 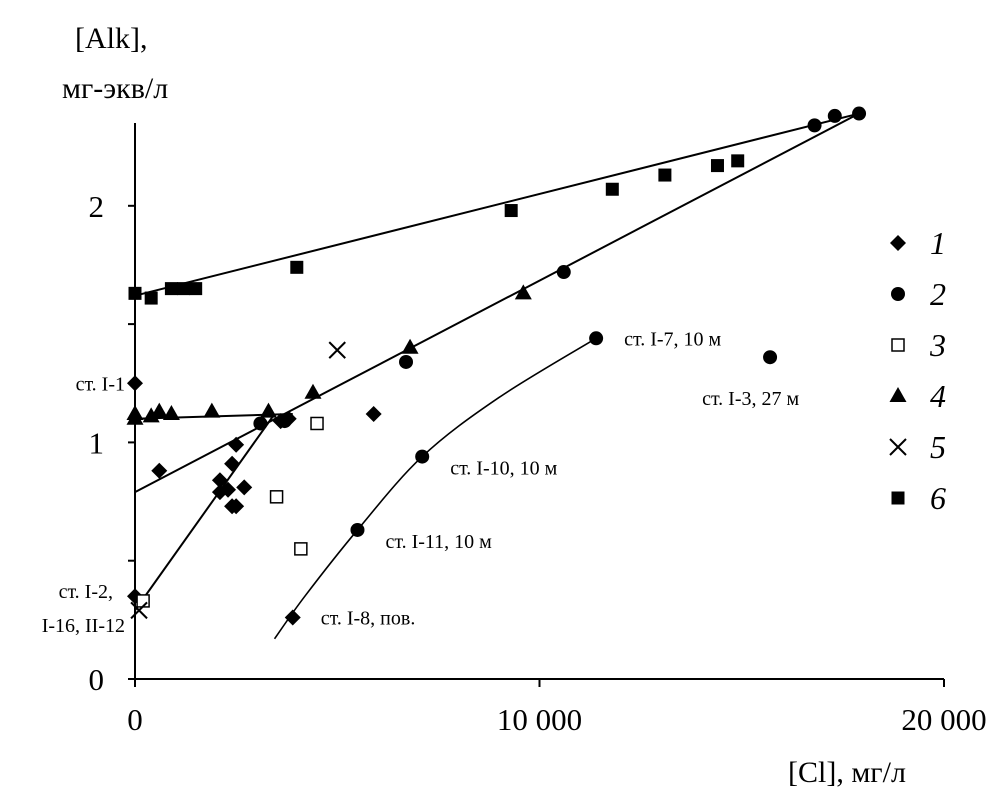 I want to click on x-tick-label: 0, so click(x=135, y=719).